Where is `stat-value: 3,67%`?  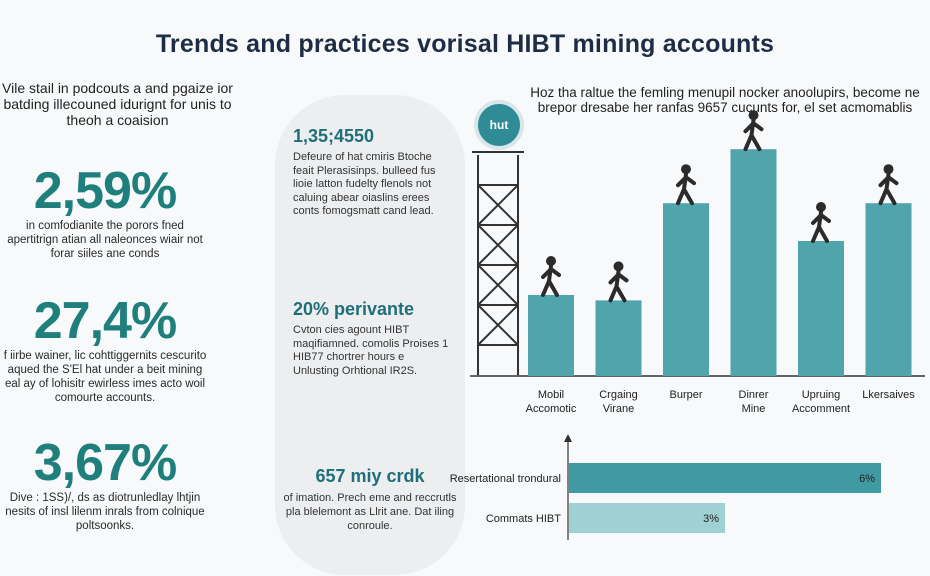
stat-value: 3,67% is located at coordinates (105, 463).